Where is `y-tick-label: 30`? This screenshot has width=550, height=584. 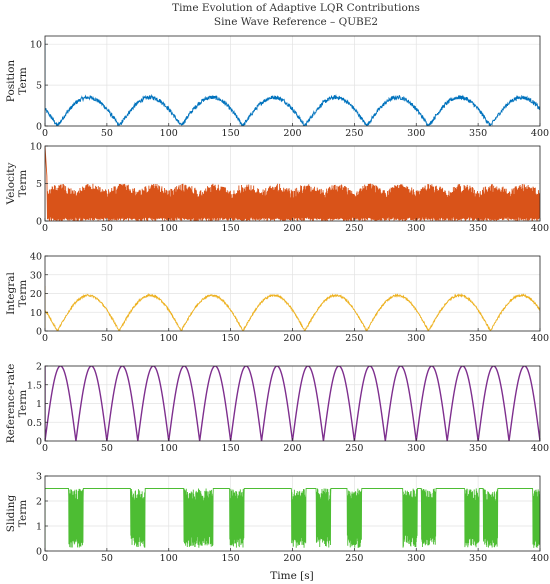 y-tick-label: 30 is located at coordinates (36, 275).